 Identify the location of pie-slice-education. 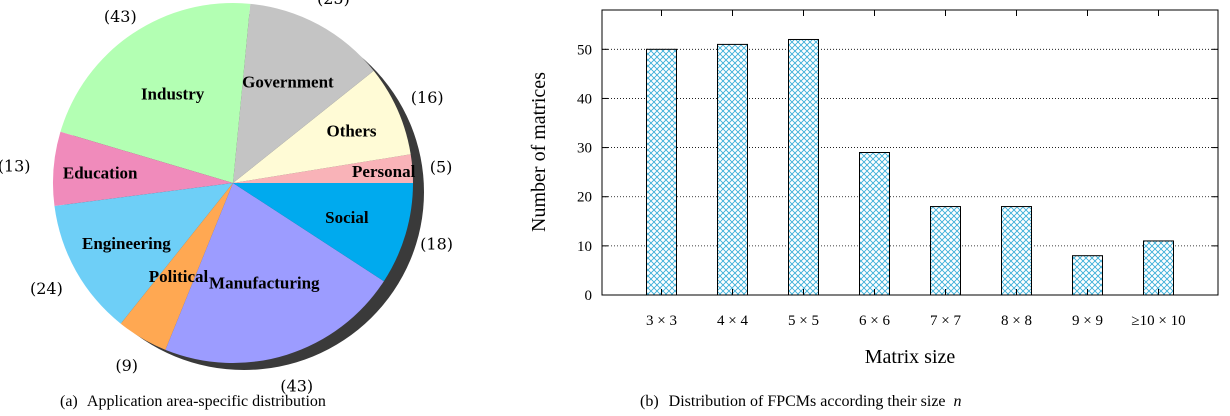
(143, 169).